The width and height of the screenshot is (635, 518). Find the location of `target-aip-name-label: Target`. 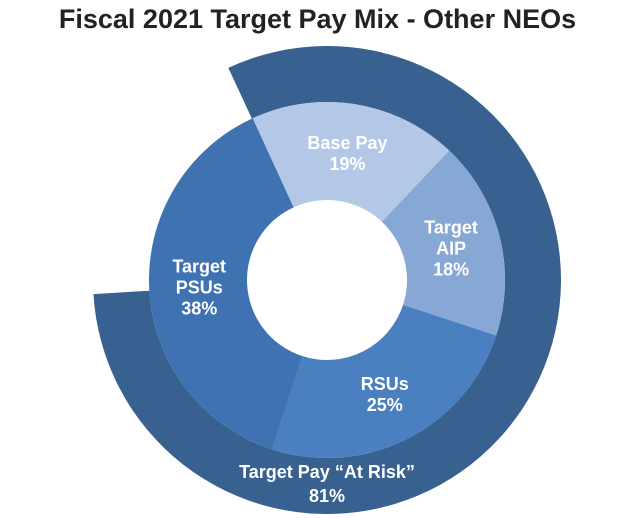

target-aip-name-label: Target is located at coordinates (451, 228).